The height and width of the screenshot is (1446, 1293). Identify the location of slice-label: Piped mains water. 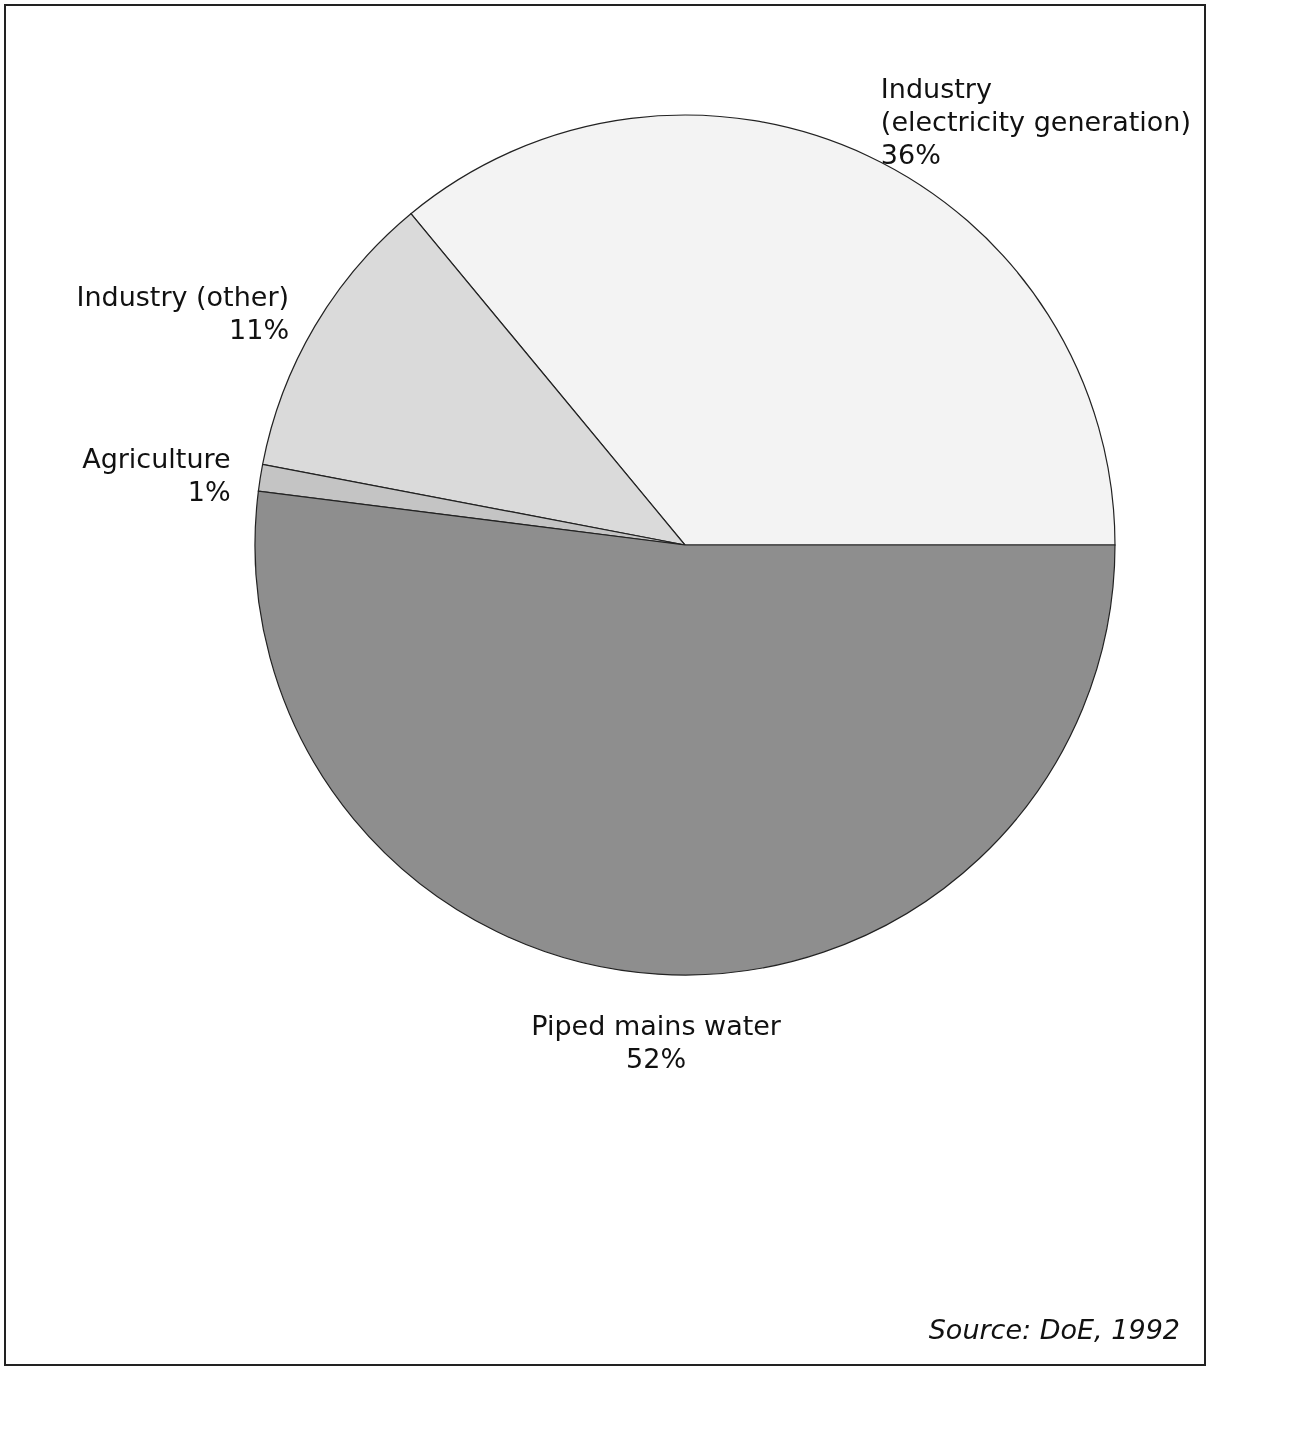
(656, 1026).